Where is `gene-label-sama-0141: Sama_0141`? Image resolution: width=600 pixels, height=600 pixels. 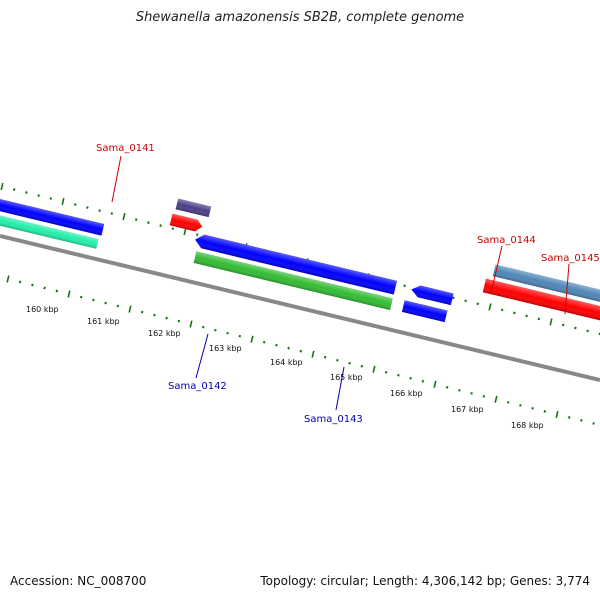
gene-label-sama-0141: Sama_0141 is located at coordinates (125, 173).